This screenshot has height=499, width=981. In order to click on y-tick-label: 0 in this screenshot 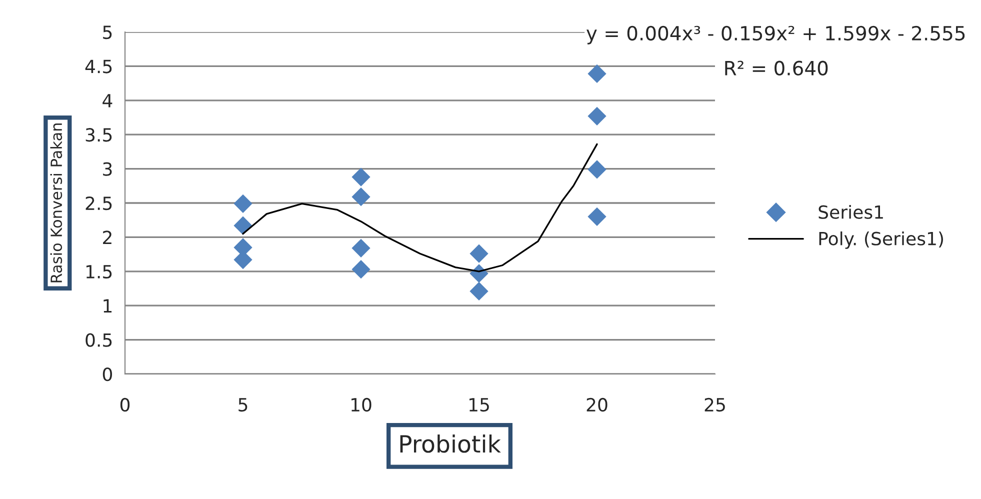, I will do `click(107, 374)`.